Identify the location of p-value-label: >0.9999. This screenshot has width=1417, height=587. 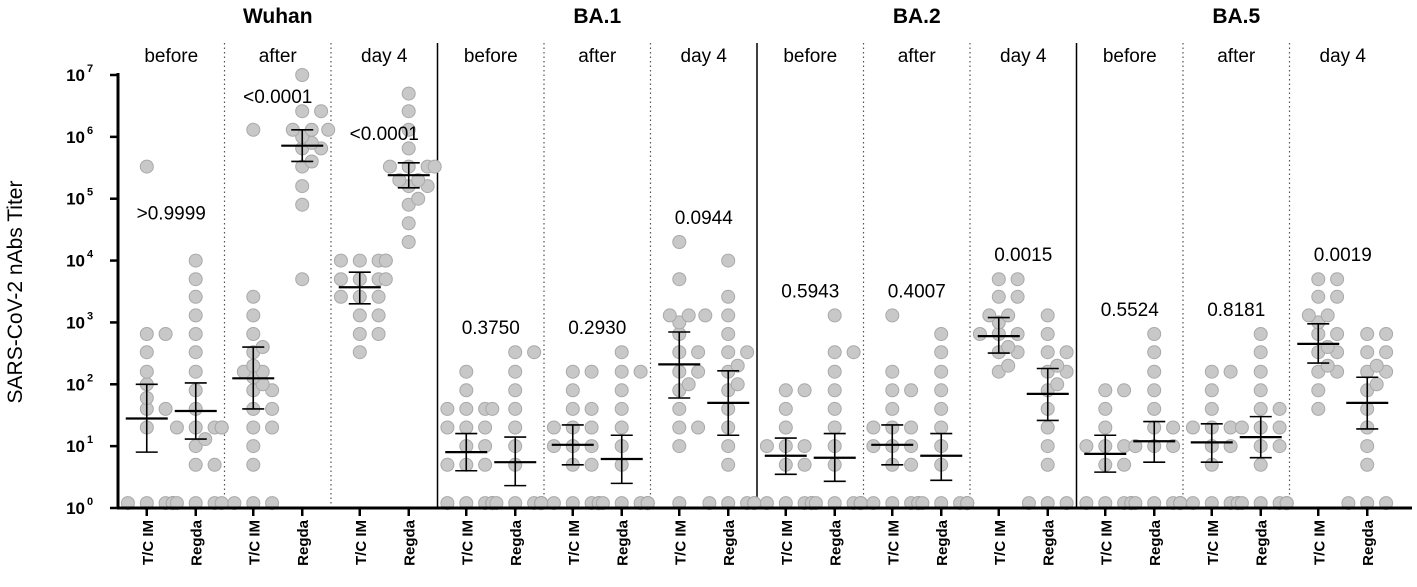
(171, 214).